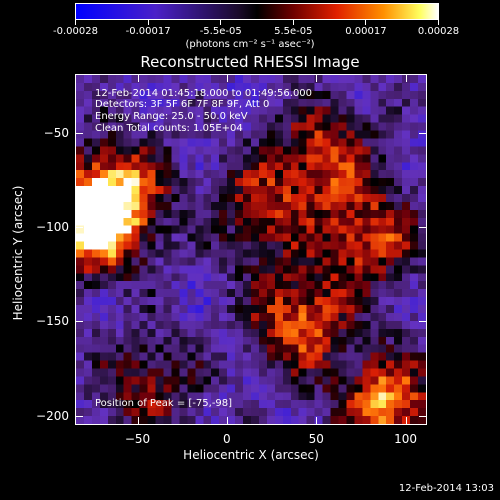  Describe the element at coordinates (227, 439) in the screenshot. I see `x-tick-label: 0` at that location.